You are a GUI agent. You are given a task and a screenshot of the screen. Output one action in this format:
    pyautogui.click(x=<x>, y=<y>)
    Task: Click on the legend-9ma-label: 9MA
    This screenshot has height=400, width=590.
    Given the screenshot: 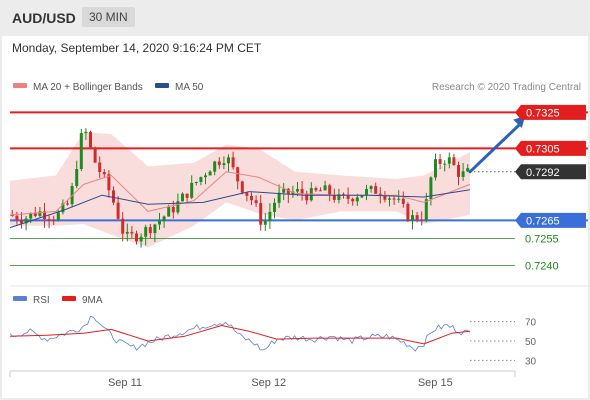 What is the action you would take?
    pyautogui.click(x=92, y=300)
    